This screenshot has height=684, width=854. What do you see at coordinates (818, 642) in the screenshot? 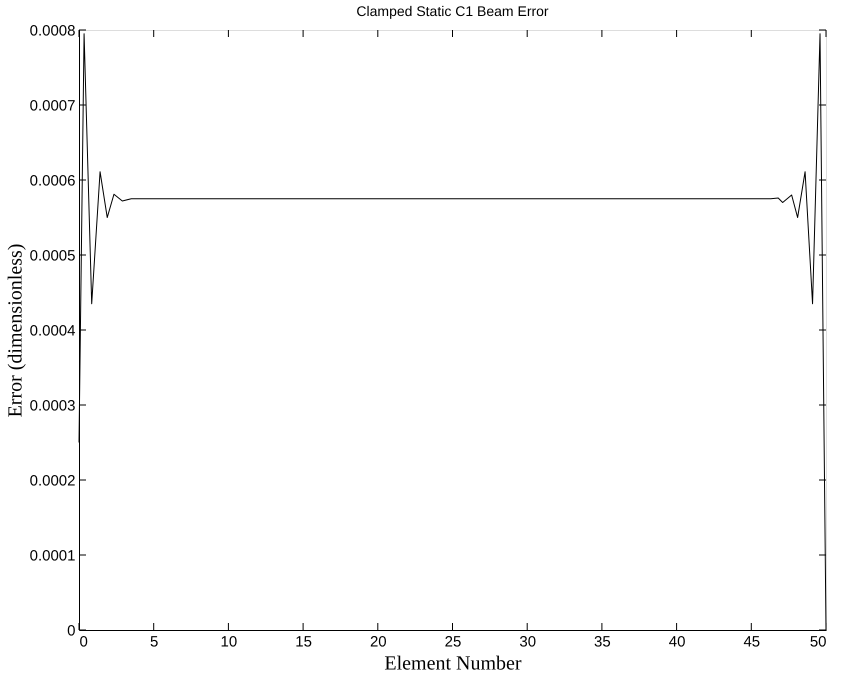
I see `x-tick-label: 50` at bounding box center [818, 642].